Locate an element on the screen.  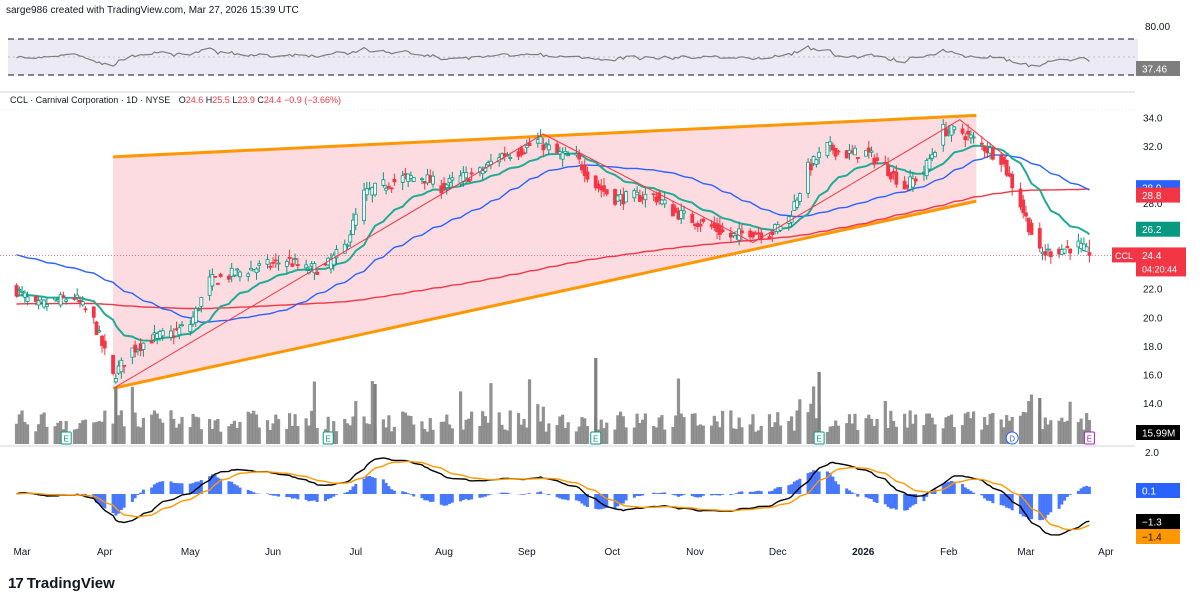
dividend-marker is located at coordinates (1012, 438).